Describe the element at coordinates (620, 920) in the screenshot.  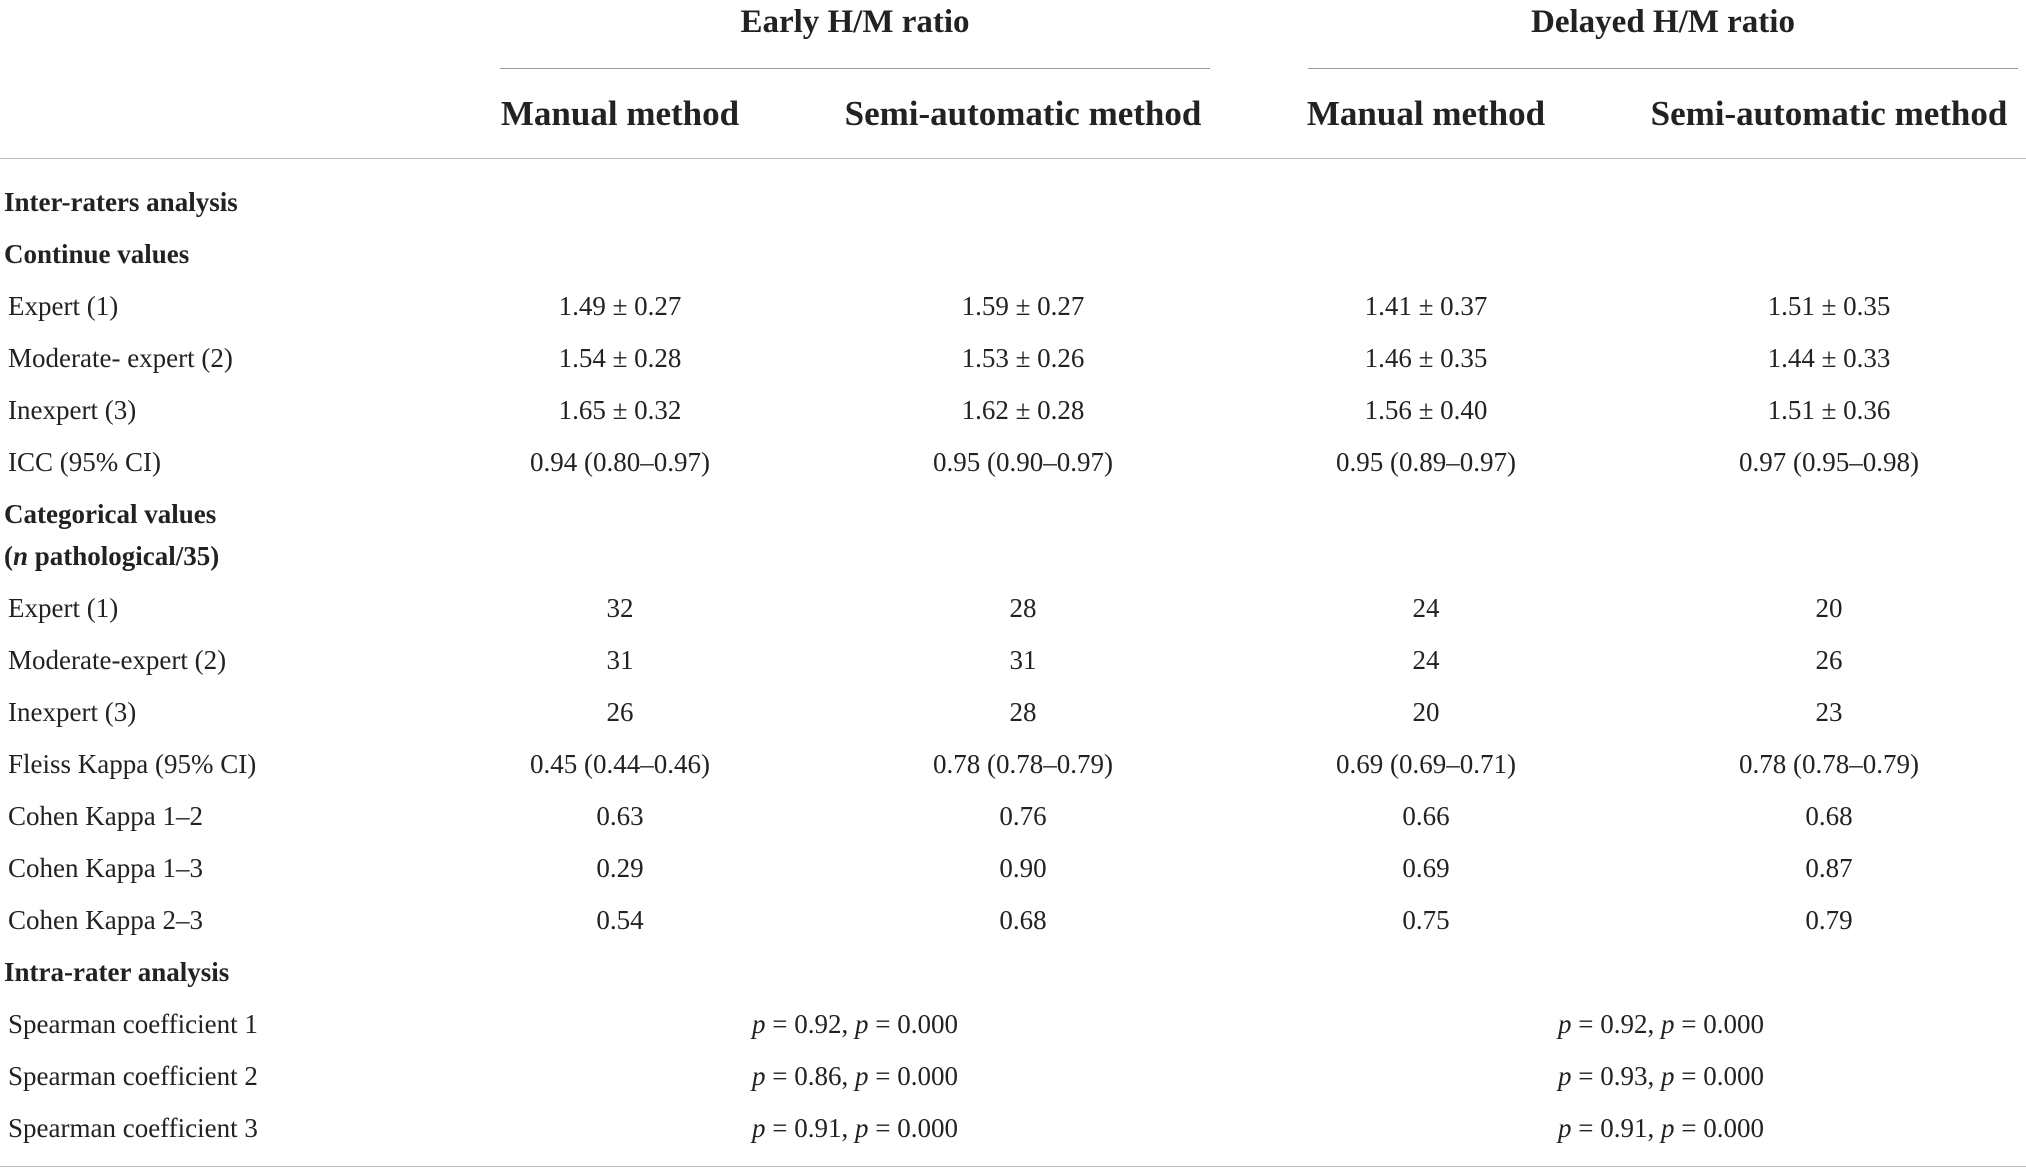
I see `table-cell: 0.54` at that location.